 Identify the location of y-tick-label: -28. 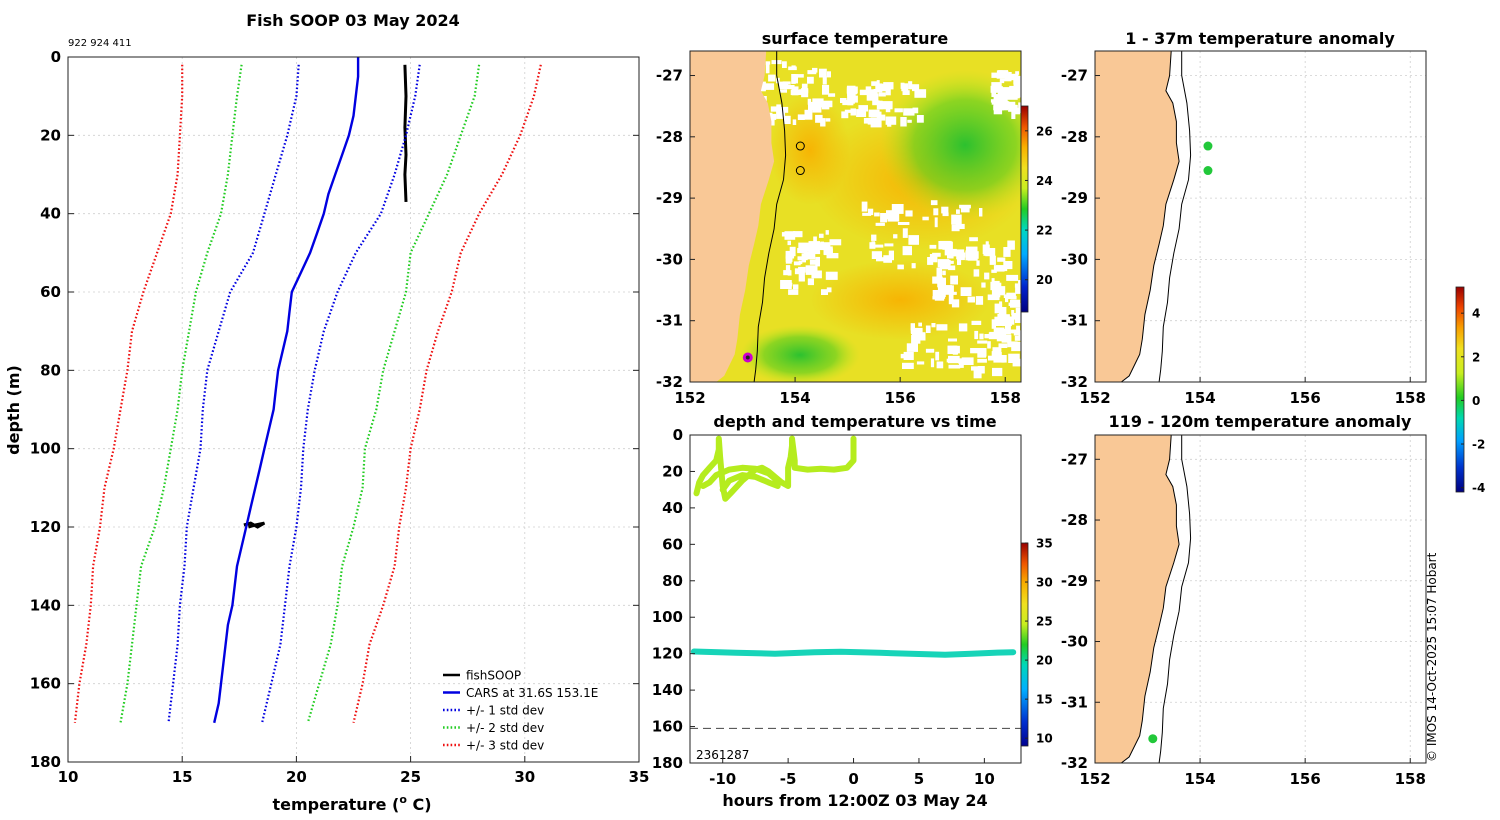
(669, 137).